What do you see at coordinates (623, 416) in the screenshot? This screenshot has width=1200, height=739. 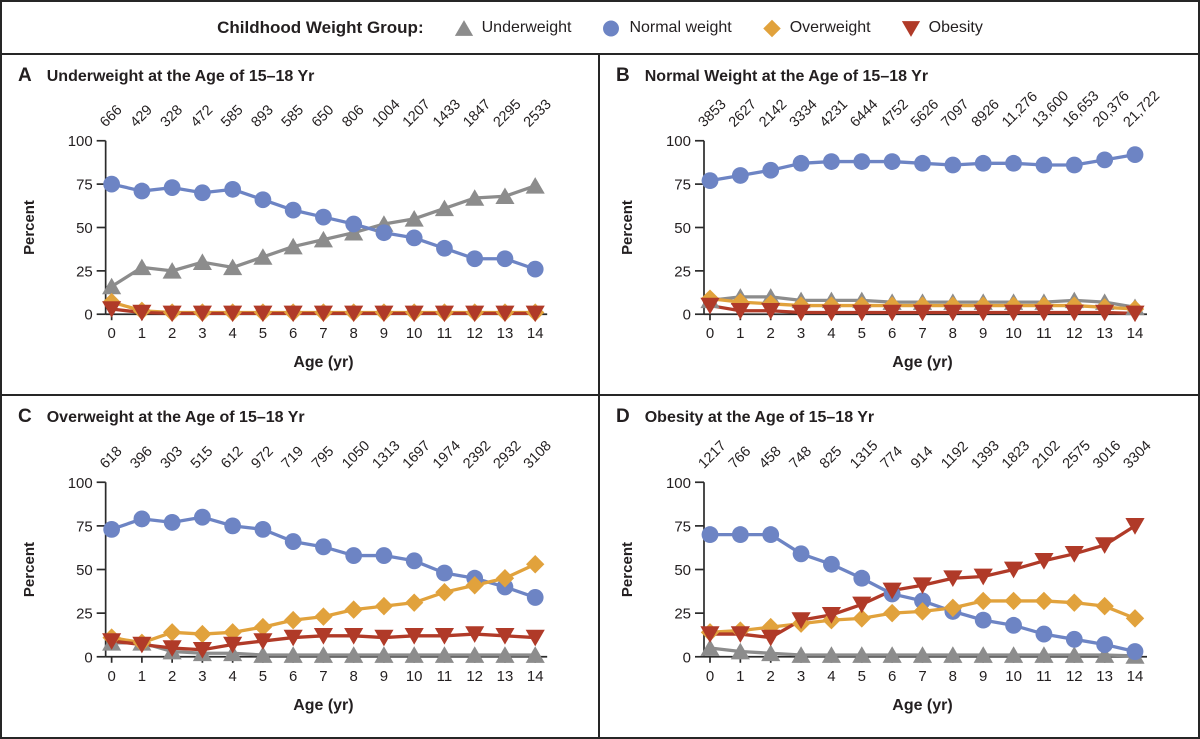 I see `panel-letter: D` at bounding box center [623, 416].